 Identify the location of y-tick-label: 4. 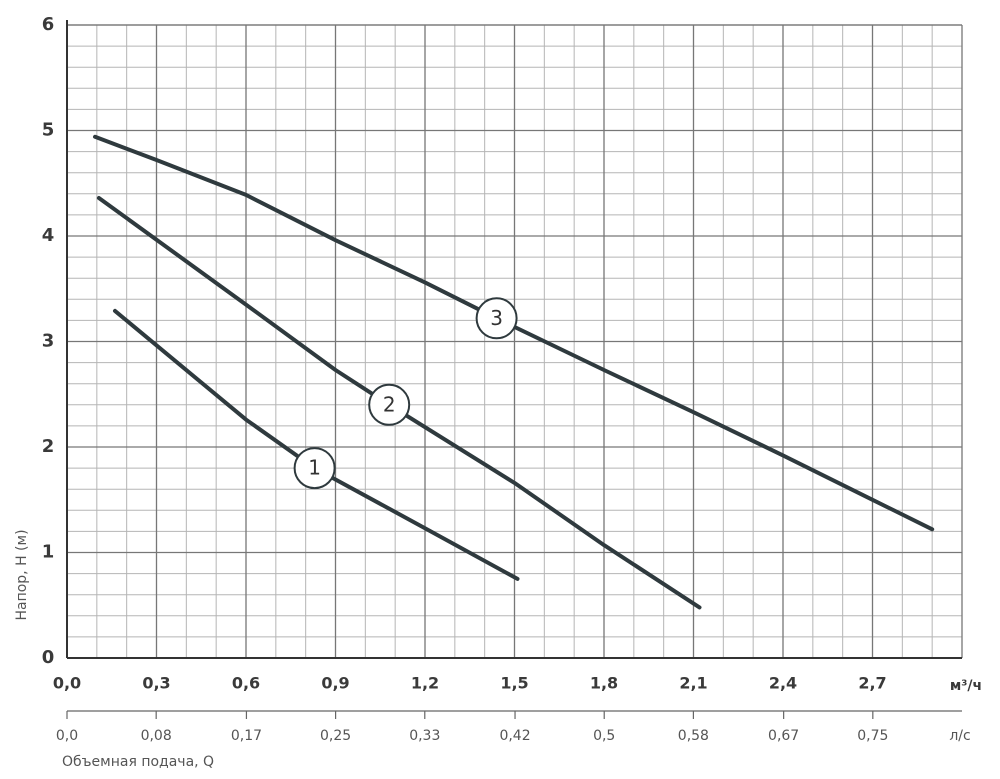
(48, 235).